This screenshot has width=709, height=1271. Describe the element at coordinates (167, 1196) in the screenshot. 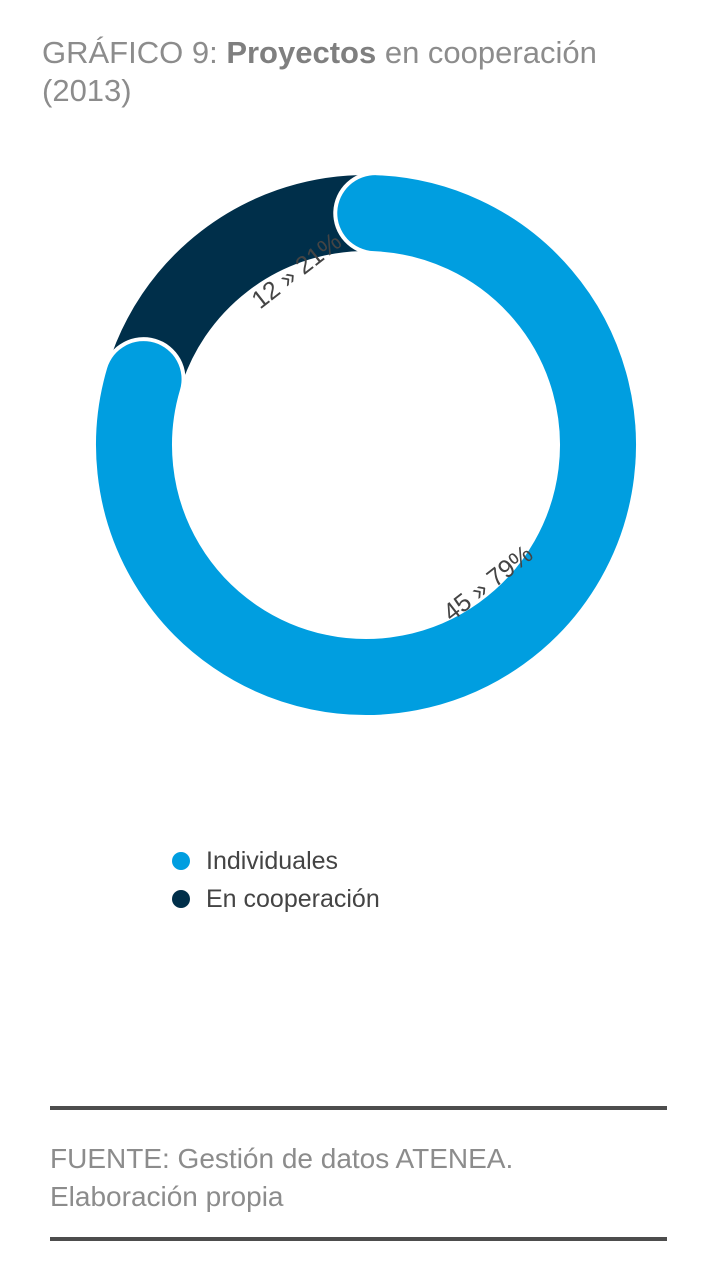

I see `source-line-2: Elaboración propia` at that location.